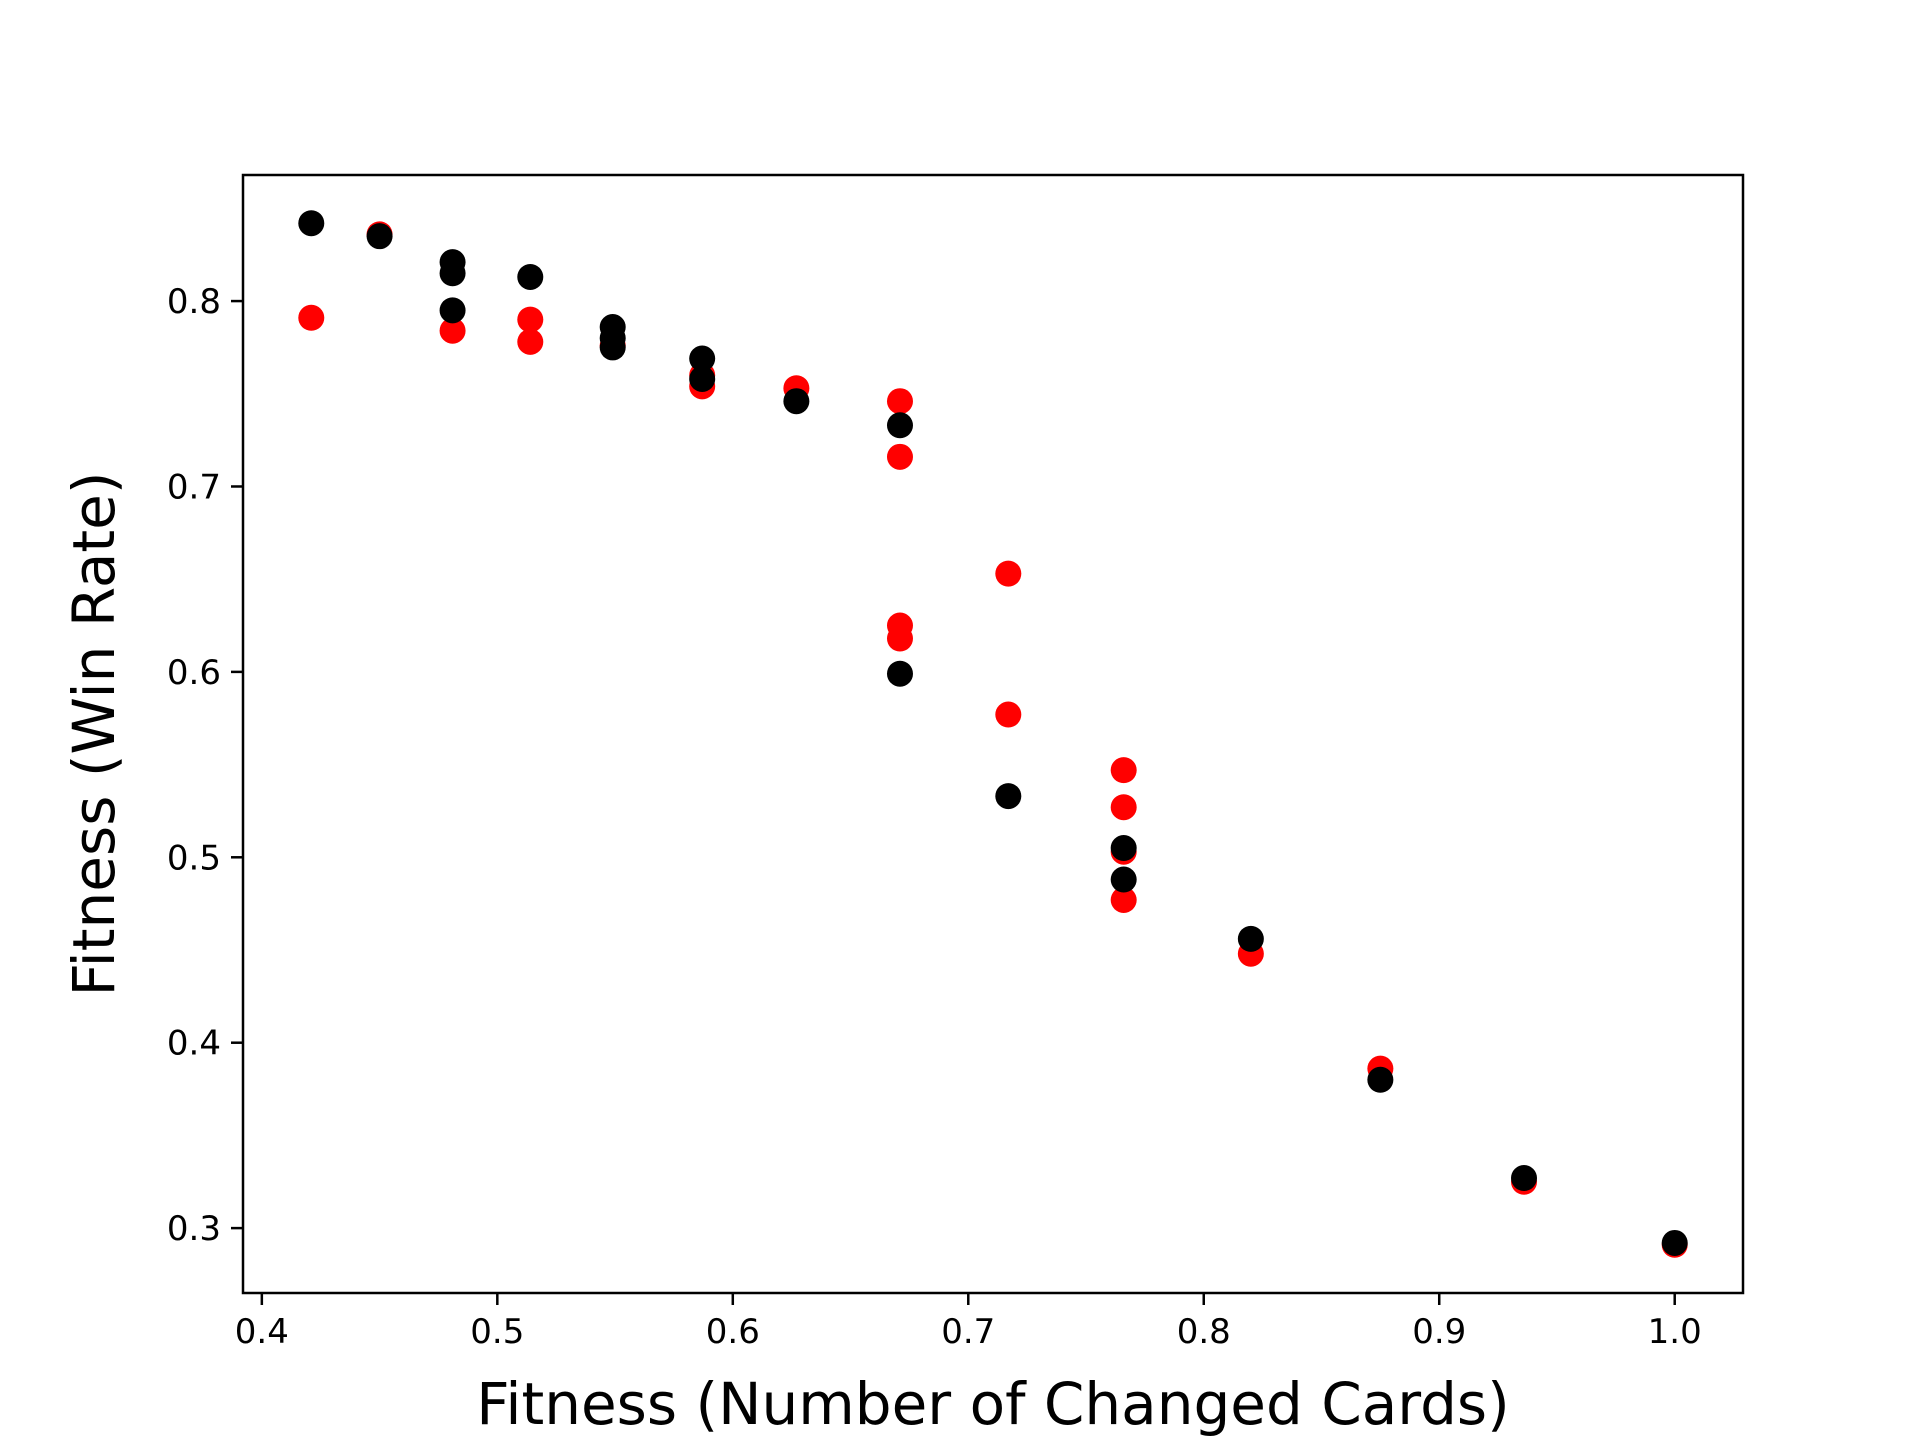 This screenshot has width=1920, height=1440. Describe the element at coordinates (968, 1332) in the screenshot. I see `x-tick-label: 0.7` at that location.